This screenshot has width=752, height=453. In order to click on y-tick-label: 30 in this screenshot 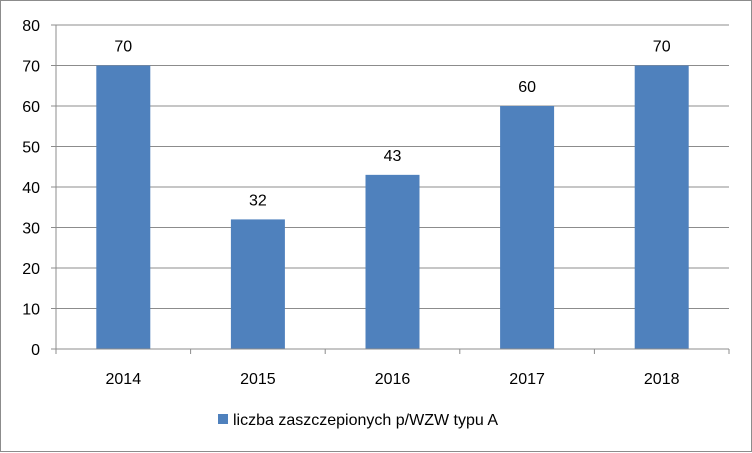, I will do `click(31, 229)`.